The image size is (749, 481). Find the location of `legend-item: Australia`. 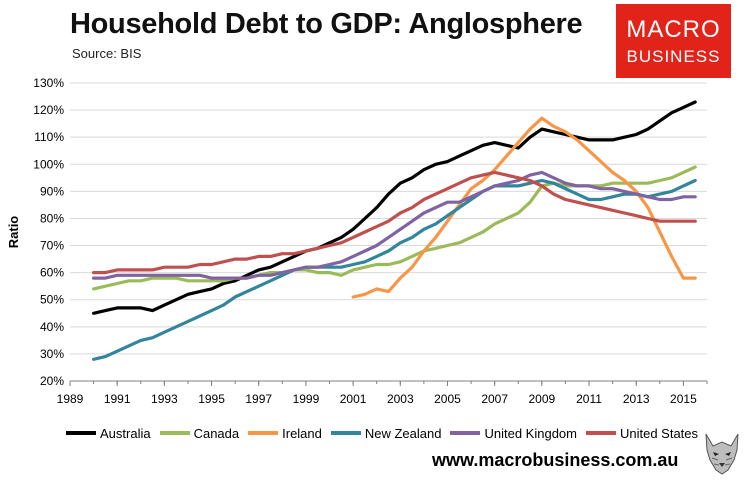

legend-item: Australia is located at coordinates (108, 433).